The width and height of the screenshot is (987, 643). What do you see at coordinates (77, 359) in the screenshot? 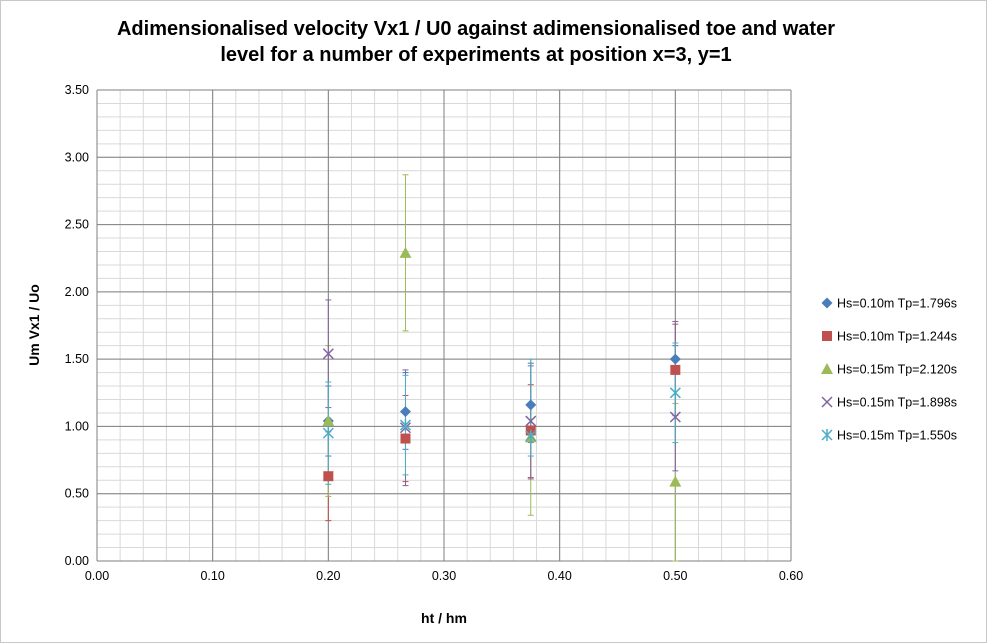
I see `y-tick-label: 1.50` at bounding box center [77, 359].